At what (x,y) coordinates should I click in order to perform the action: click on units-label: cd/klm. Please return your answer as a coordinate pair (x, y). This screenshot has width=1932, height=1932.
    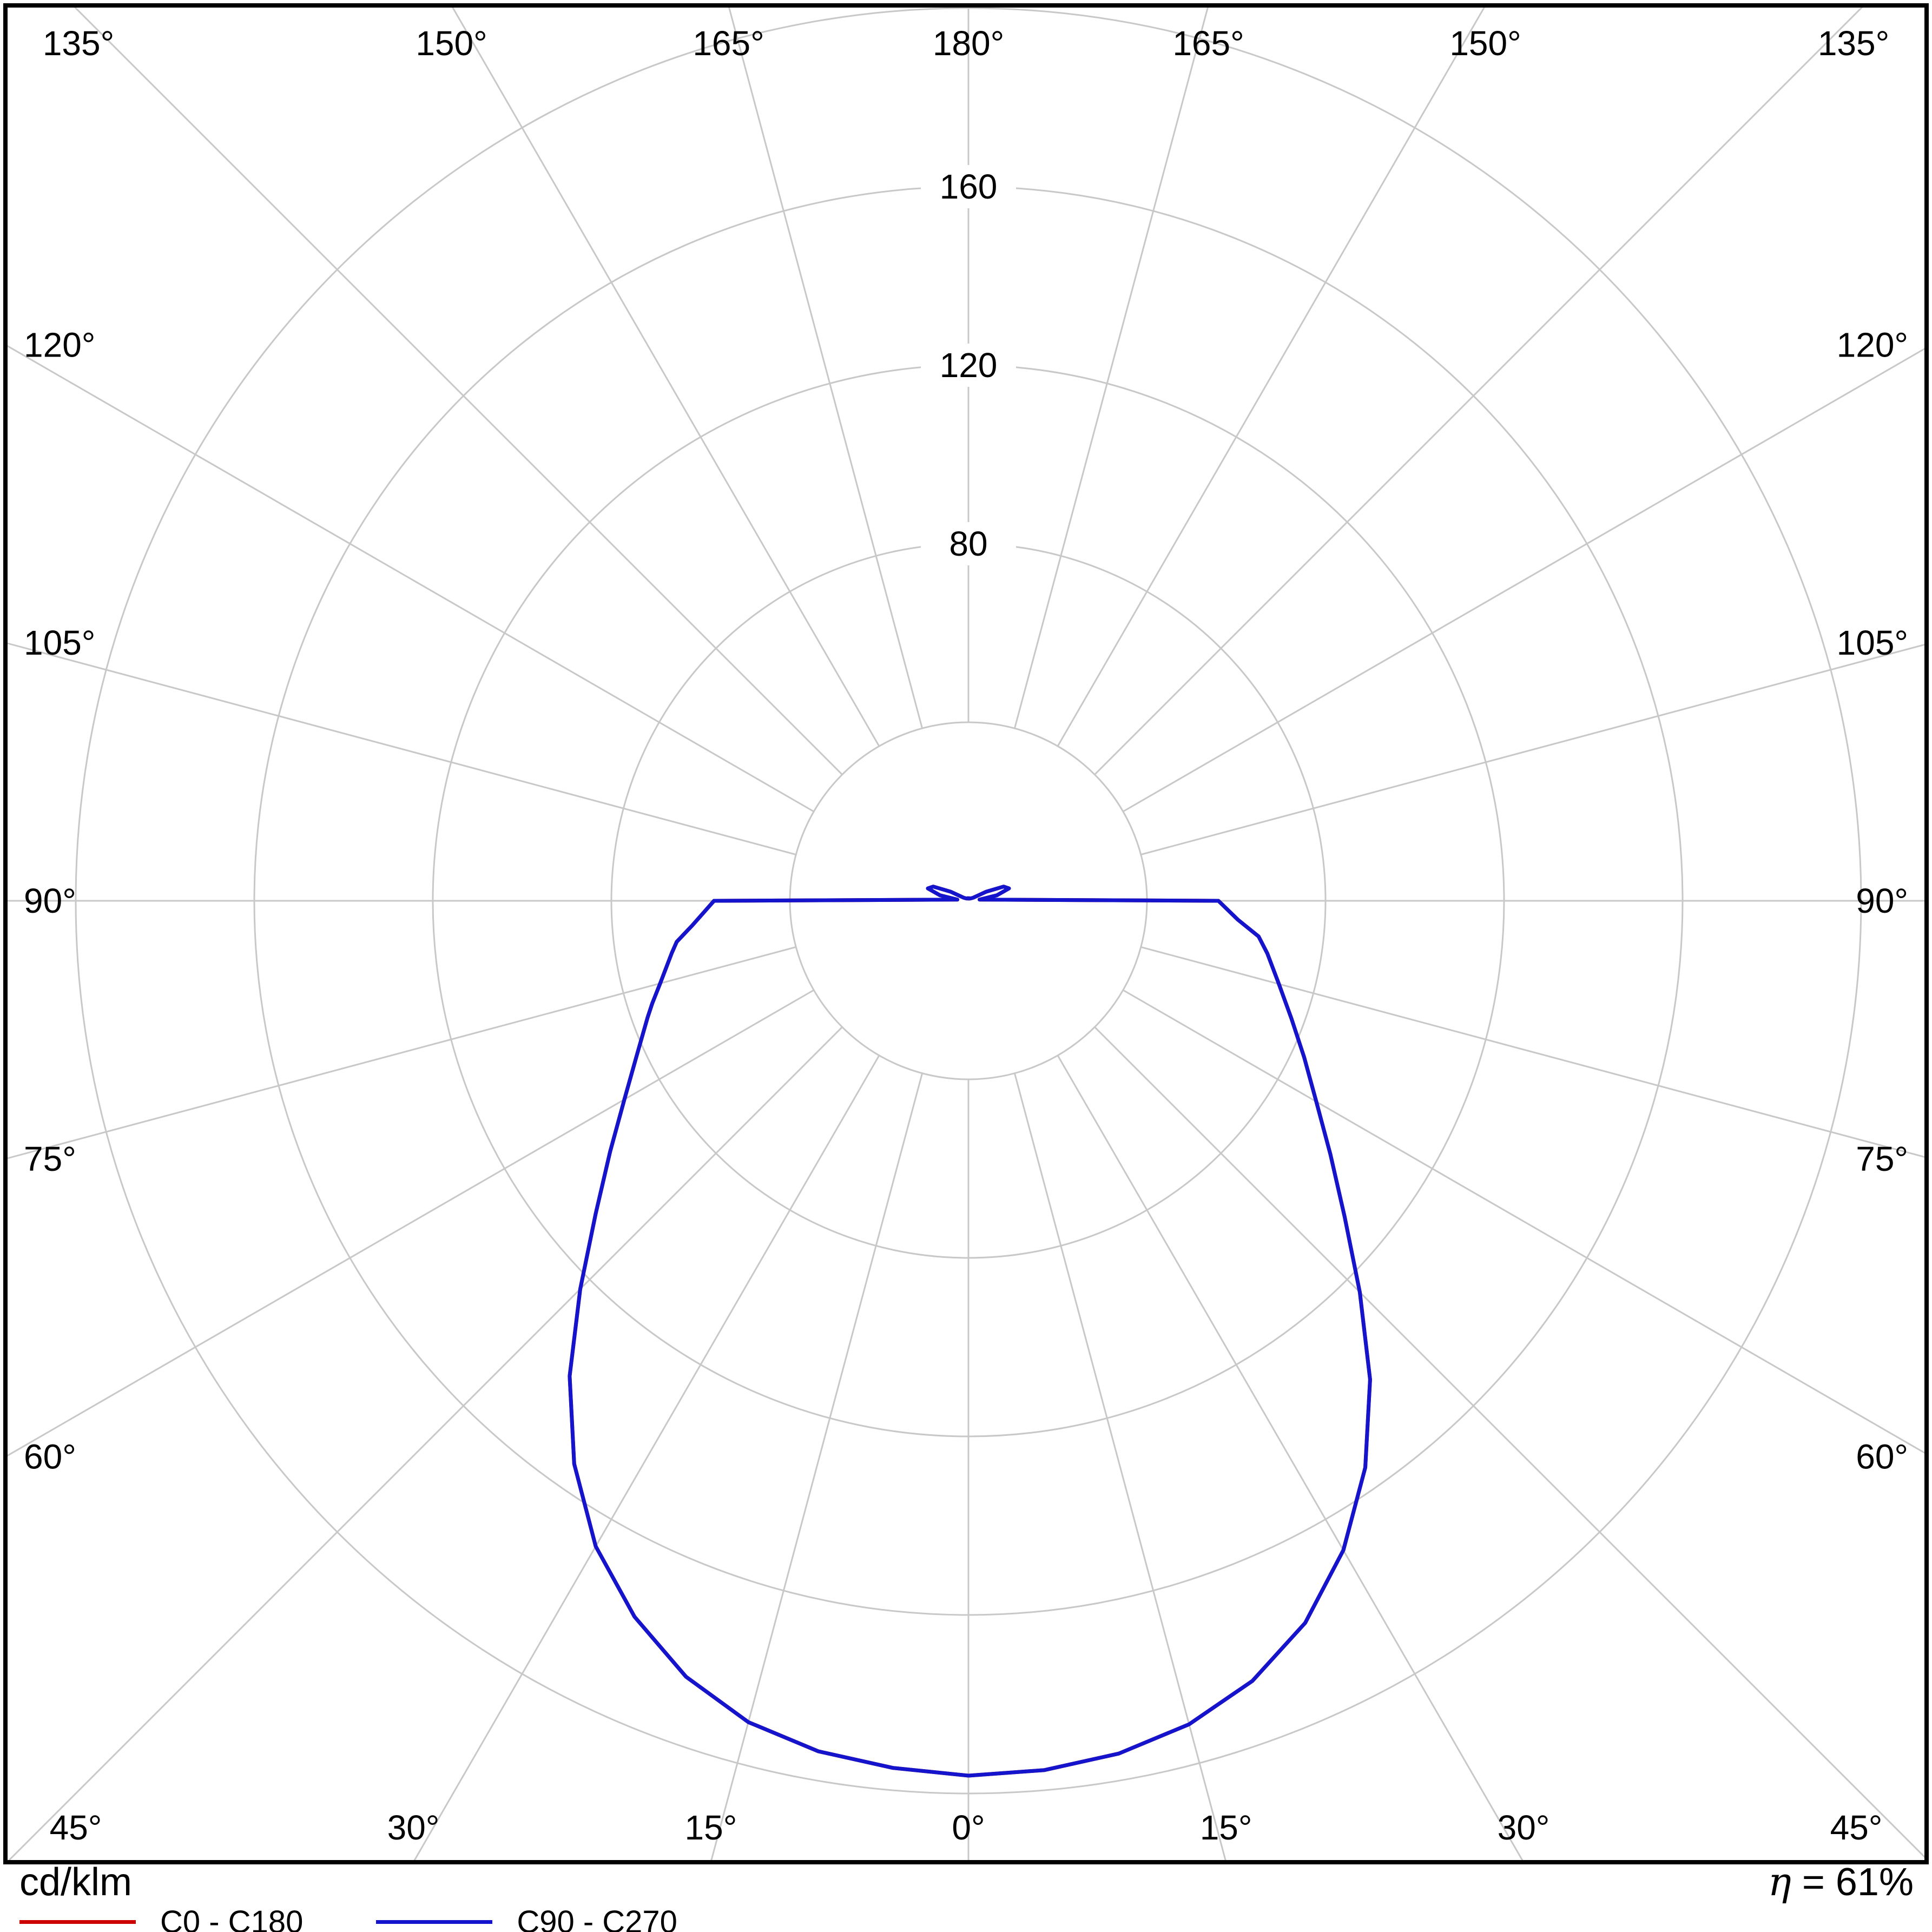
    Looking at the image, I should click on (76, 1882).